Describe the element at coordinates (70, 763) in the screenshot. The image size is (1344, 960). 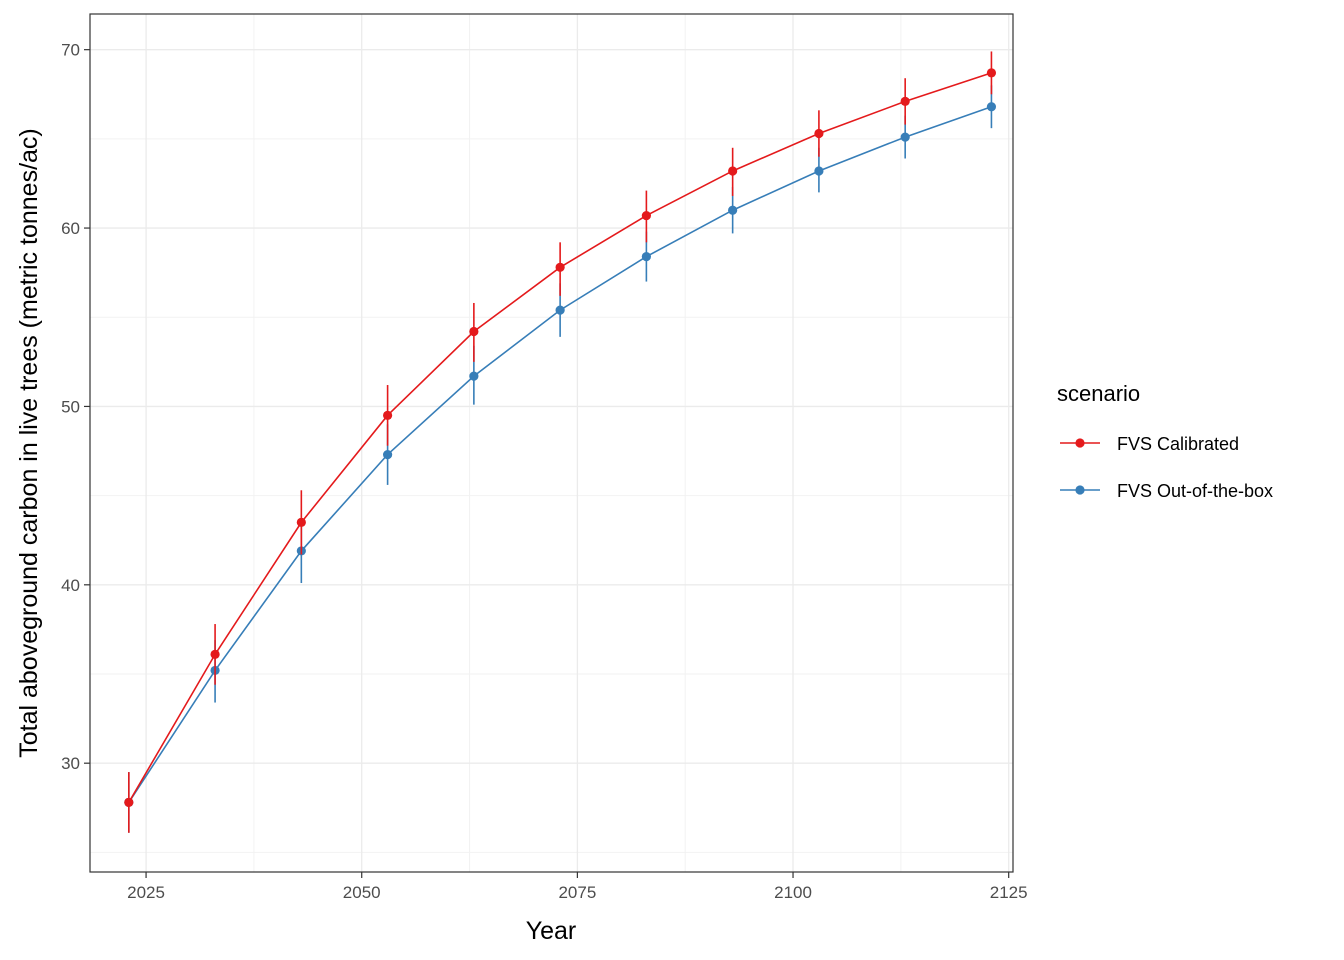
I see `y-tick-label: 30` at that location.